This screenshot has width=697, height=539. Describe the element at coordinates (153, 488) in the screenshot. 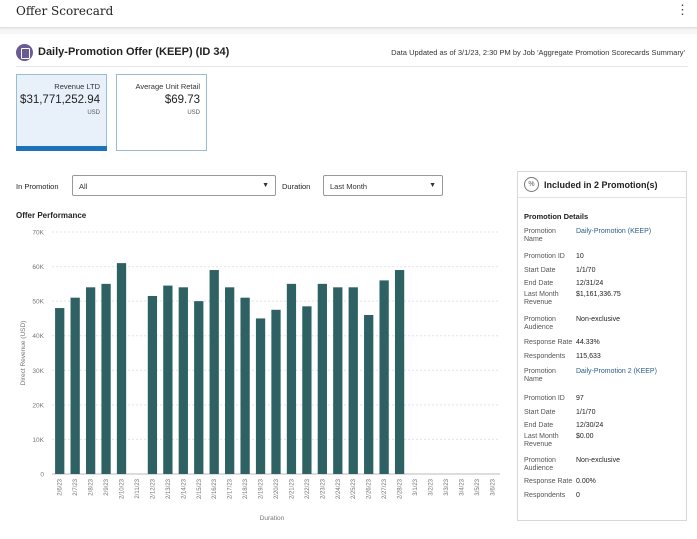

I see `x-tick-label: 2/12/23` at that location.